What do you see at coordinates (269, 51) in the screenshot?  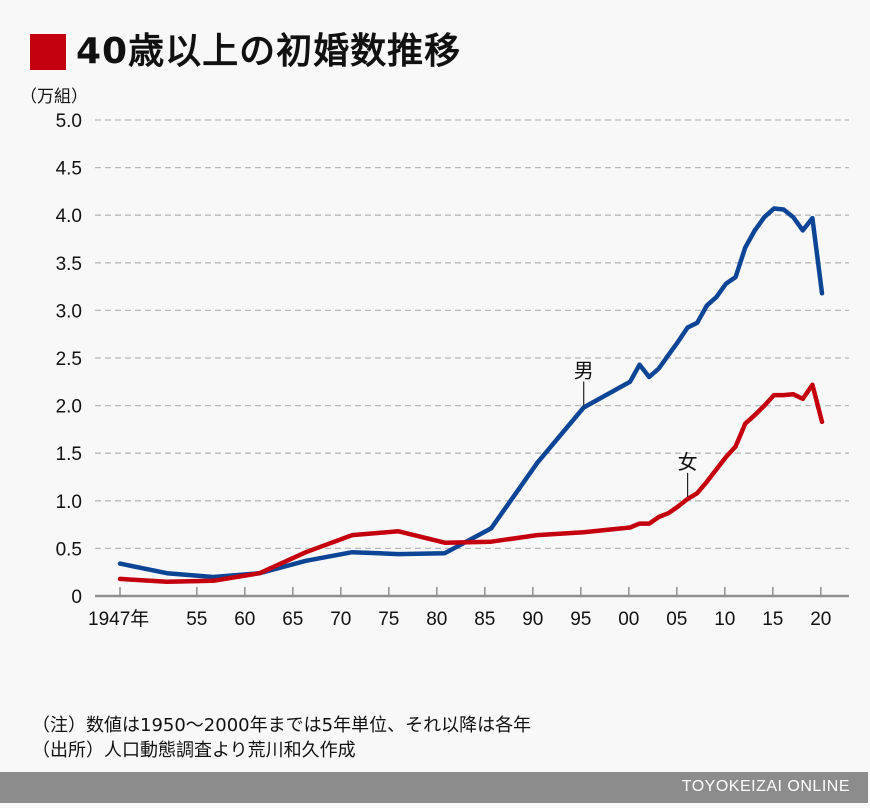 I see `chart-title-text: 40歳以上の初婚数推移` at bounding box center [269, 51].